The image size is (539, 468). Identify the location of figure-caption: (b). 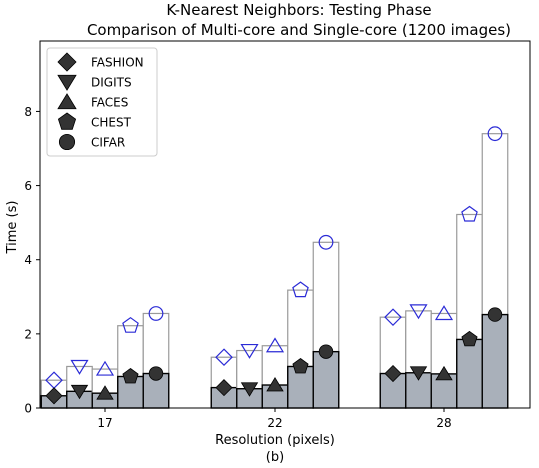
(275, 457).